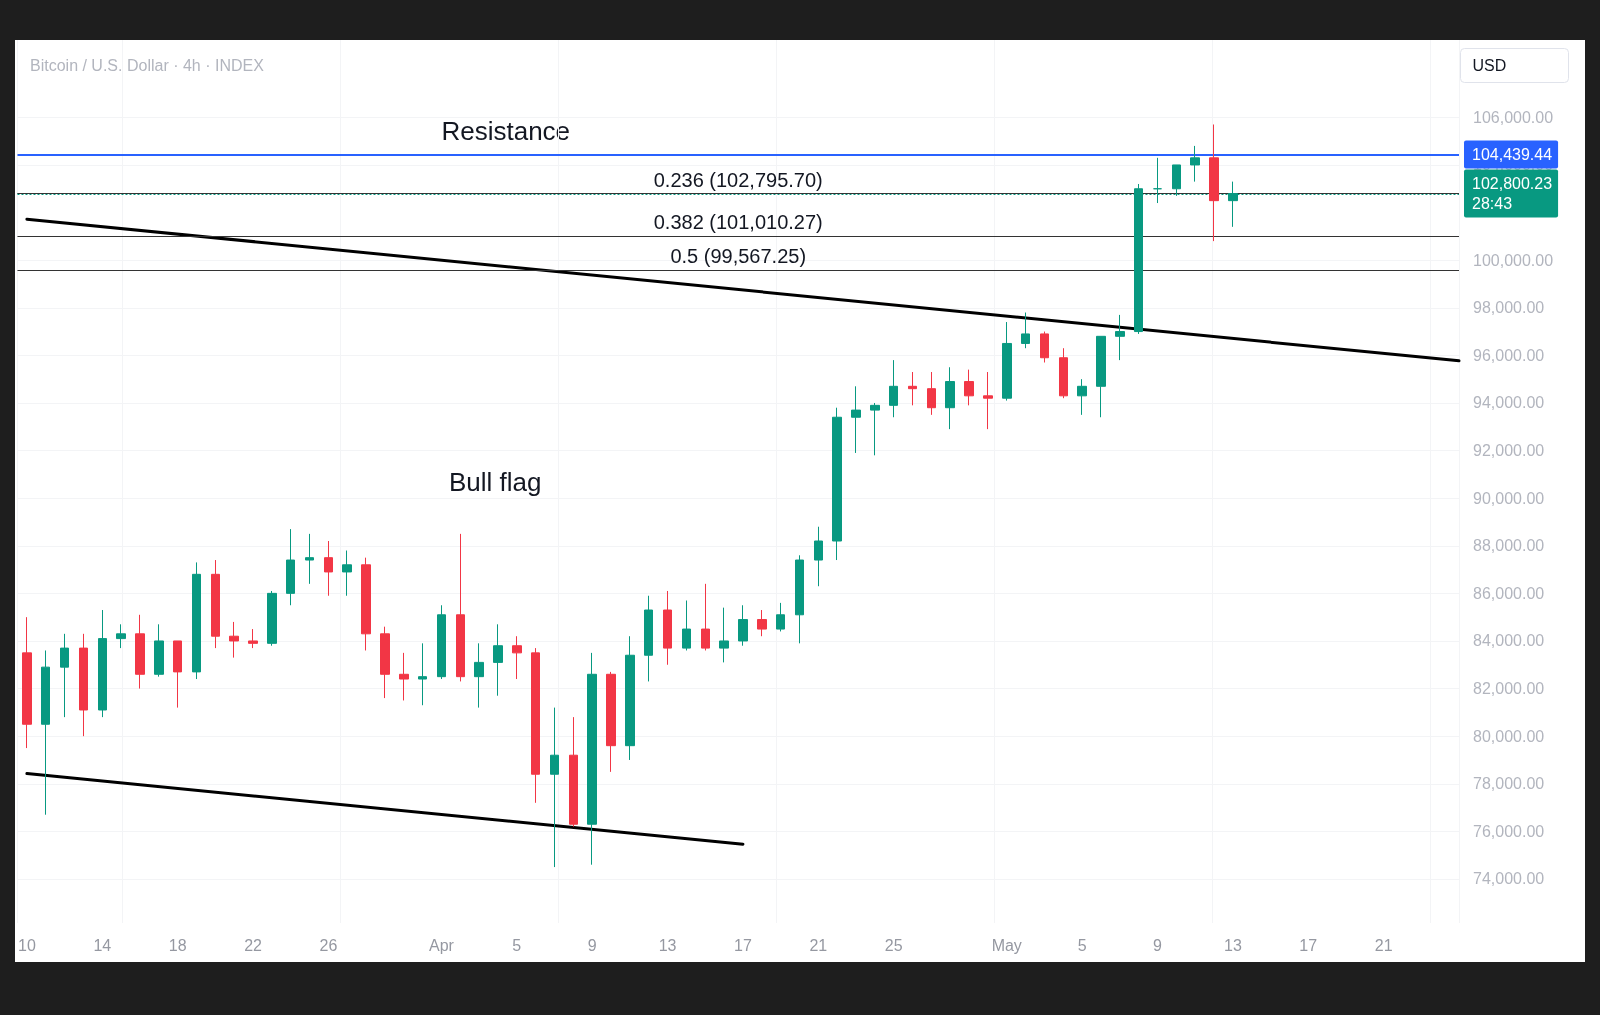 This screenshot has width=1600, height=1015. Describe the element at coordinates (1509, 736) in the screenshot. I see `y-tick-label: 80,000.00` at that location.